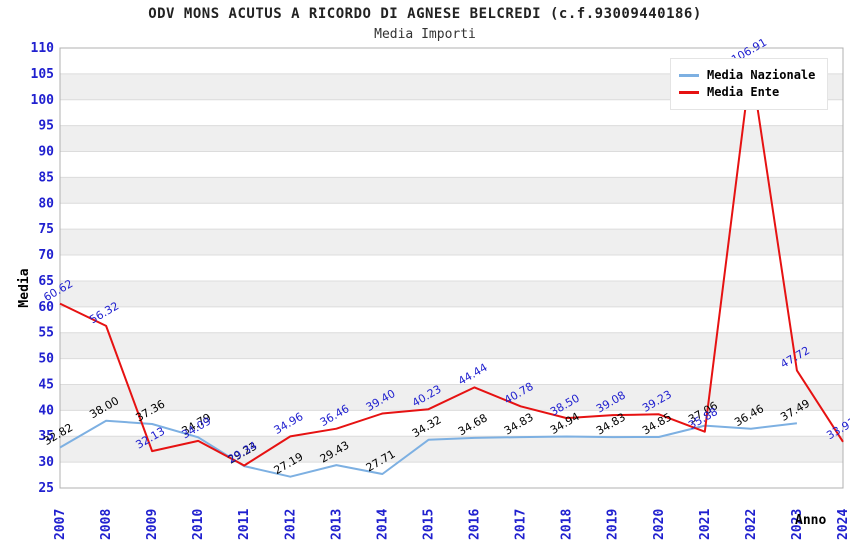 This screenshot has height=550, width=850. Describe the element at coordinates (46, 255) in the screenshot. I see `y-tick-label: 70` at that location.